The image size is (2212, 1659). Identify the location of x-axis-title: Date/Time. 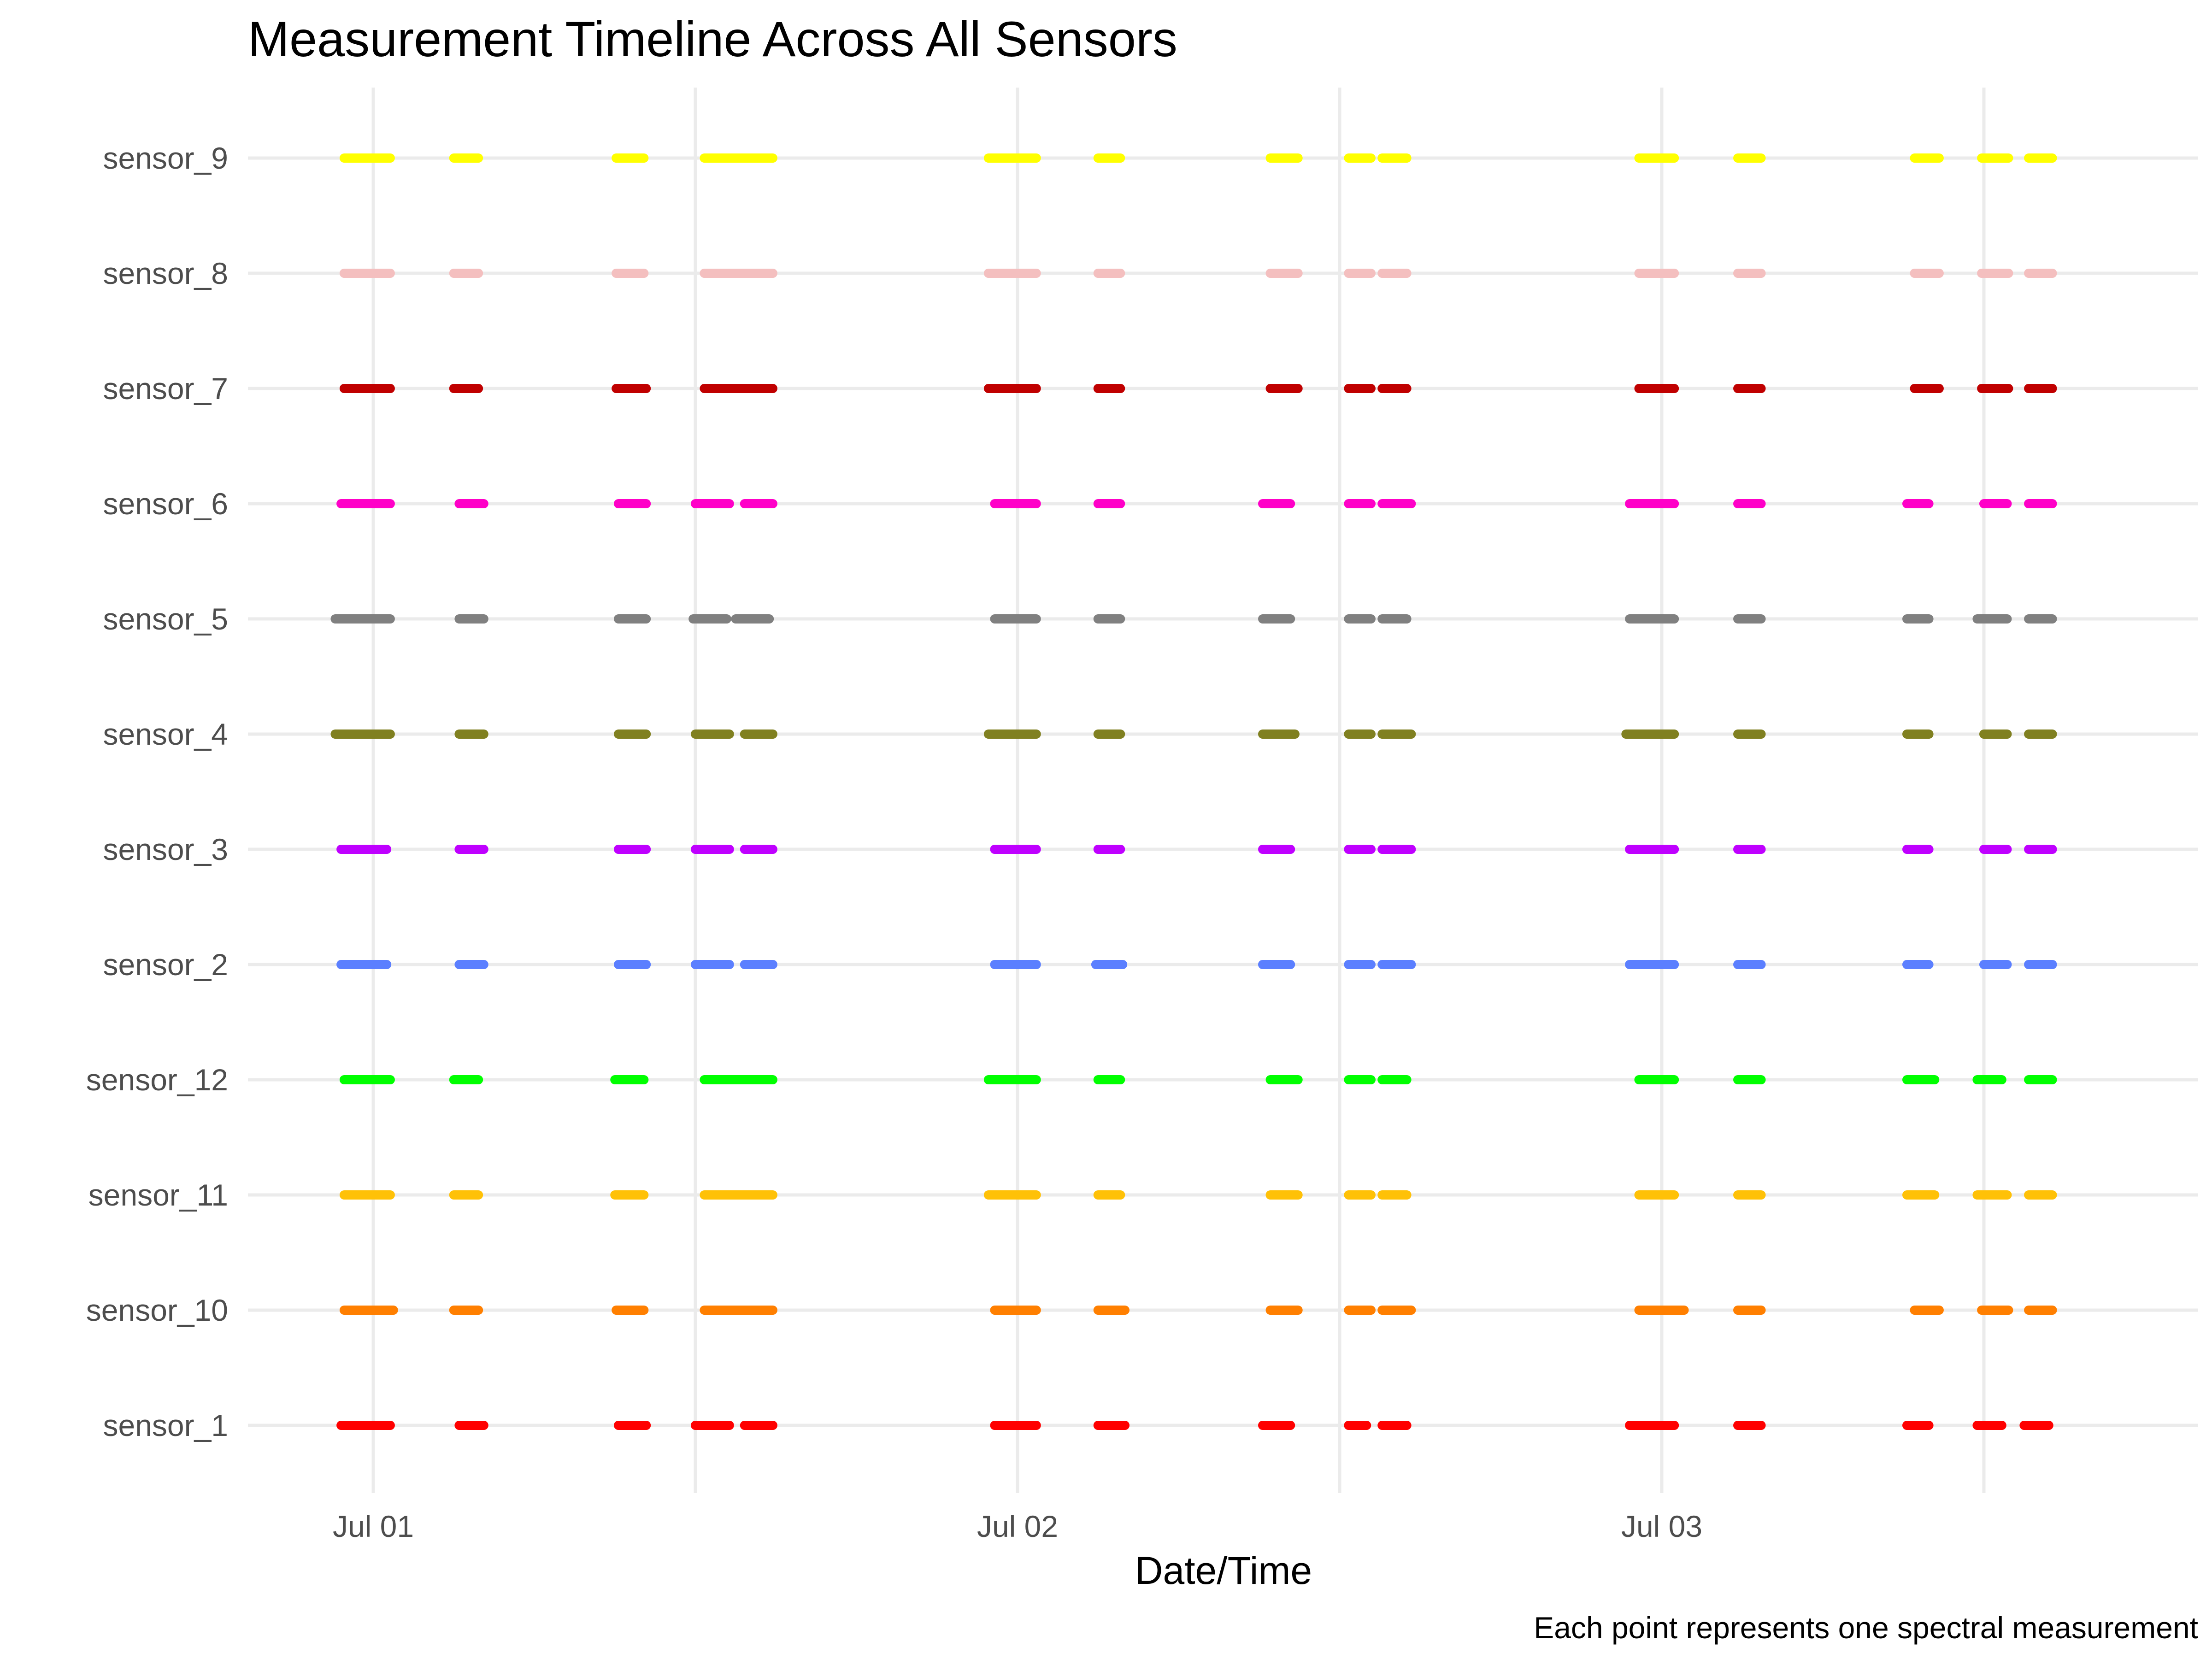
(1223, 1570).